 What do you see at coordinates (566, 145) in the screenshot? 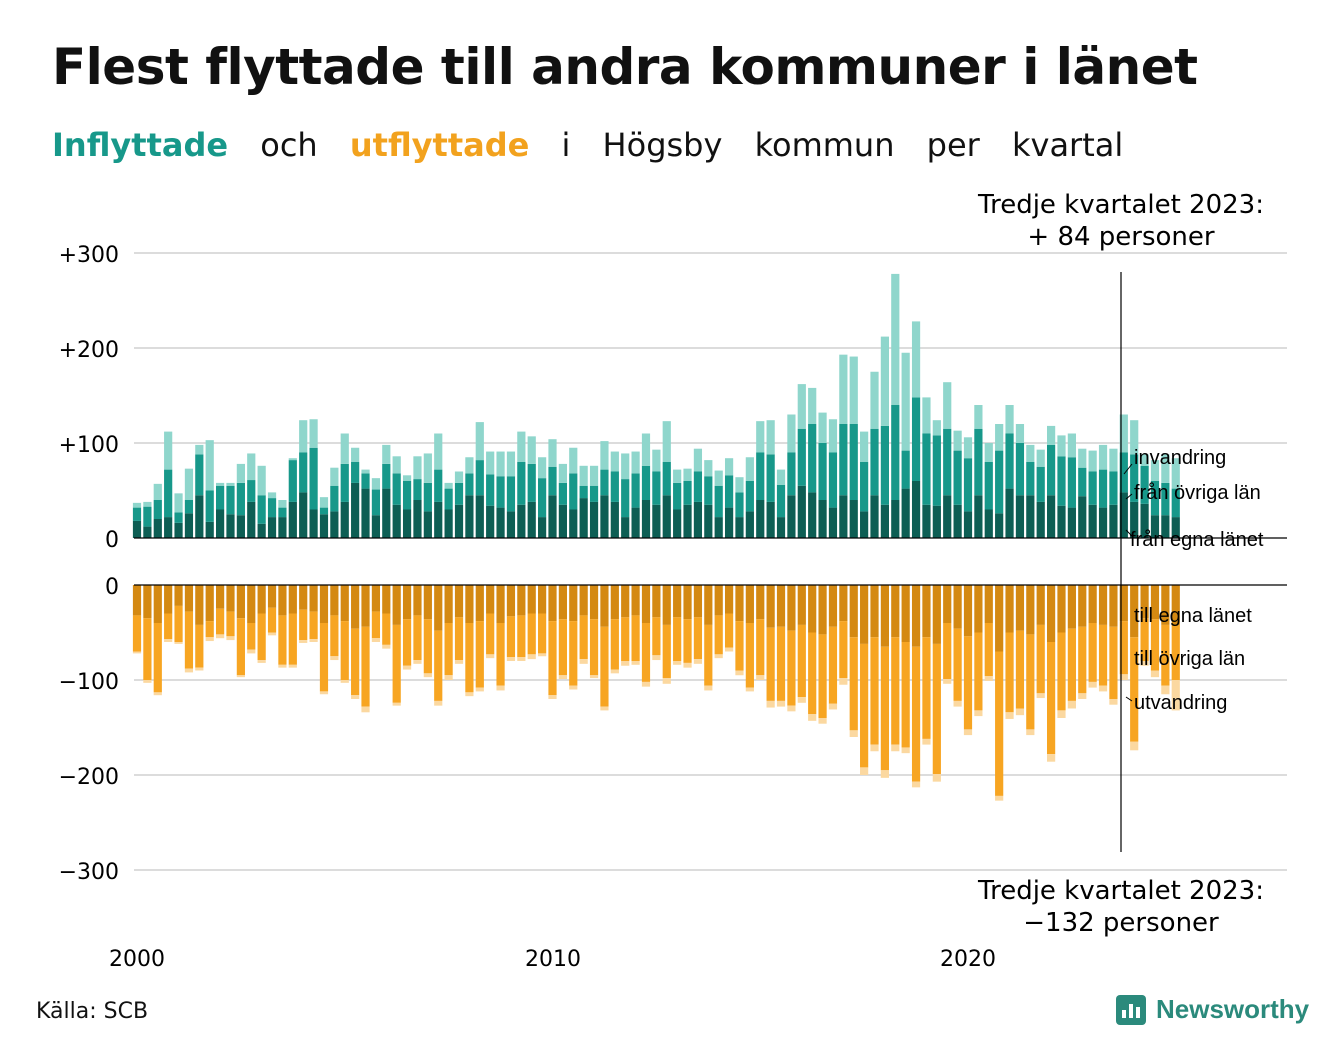
I see `subtitle-word: i` at bounding box center [566, 145].